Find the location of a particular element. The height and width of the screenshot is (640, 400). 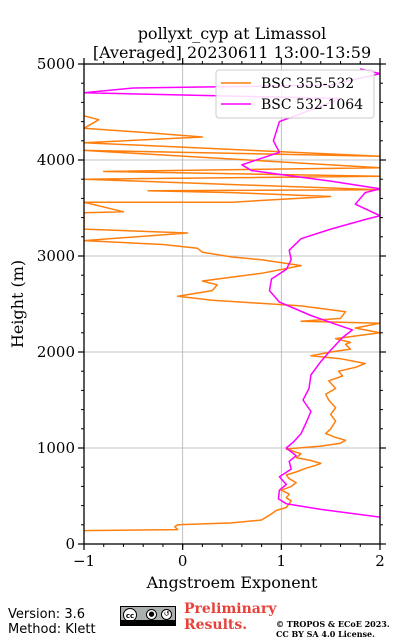

x-tick-label: −1 is located at coordinates (84, 561).